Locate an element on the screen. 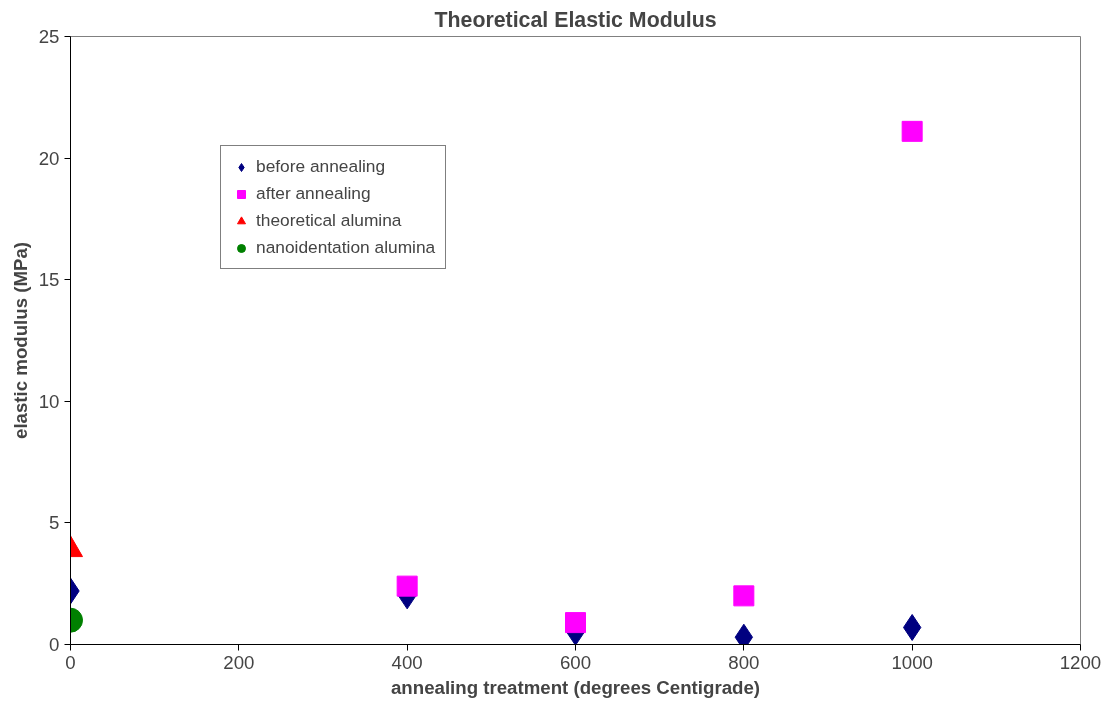 The image size is (1118, 710). x-tick-label: 400 is located at coordinates (407, 662).